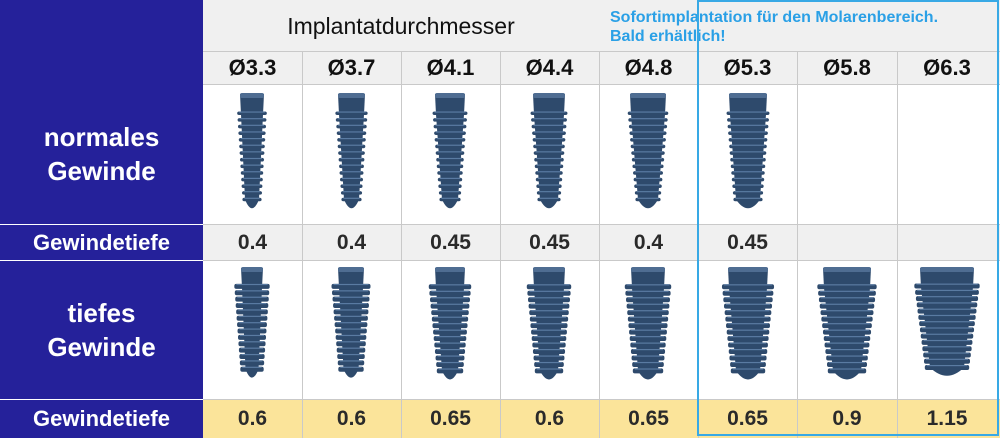 Image resolution: width=1000 pixels, height=438 pixels. What do you see at coordinates (847, 418) in the screenshot?
I see `deep-thread-depth-value: 0.9` at bounding box center [847, 418].